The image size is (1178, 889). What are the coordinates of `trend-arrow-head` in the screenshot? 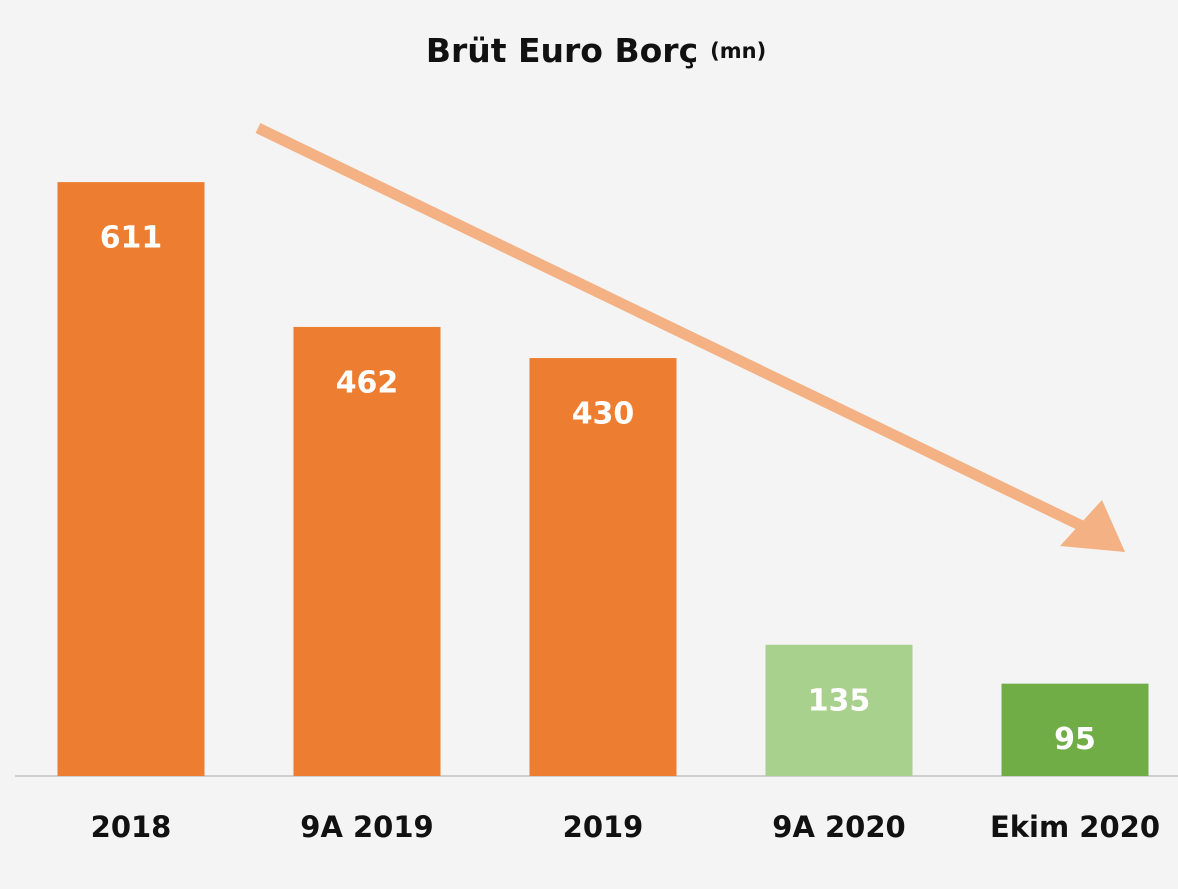 It's located at (1092, 526).